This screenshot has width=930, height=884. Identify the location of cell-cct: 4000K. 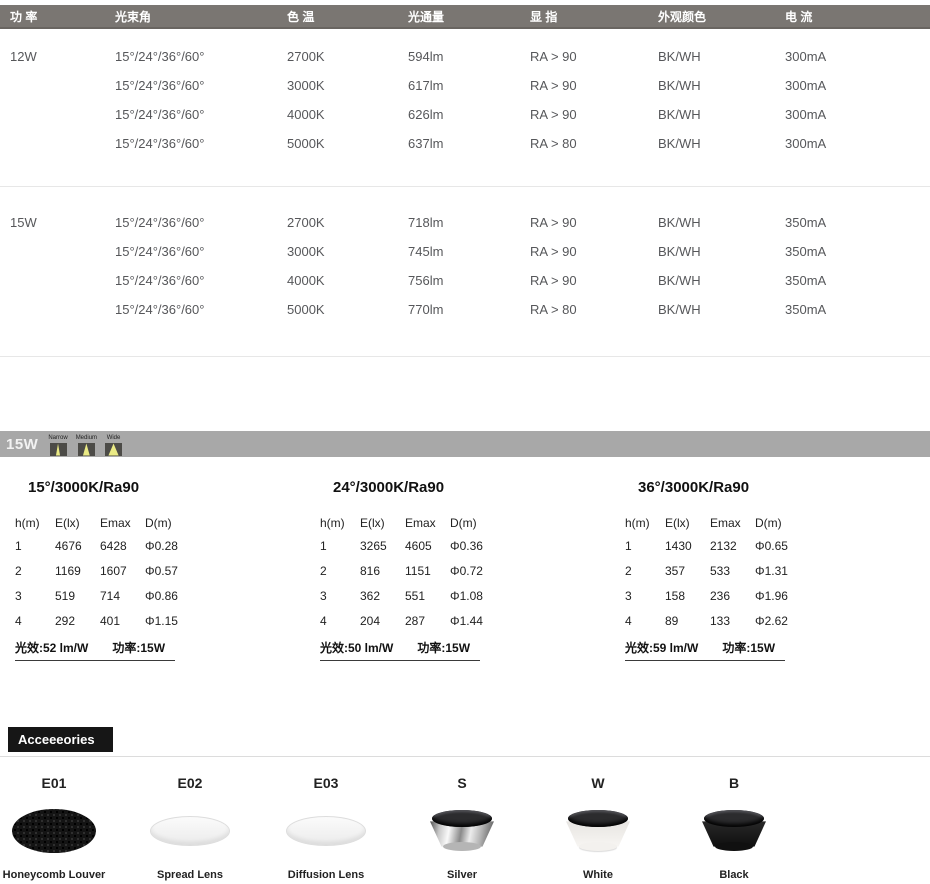
(306, 114).